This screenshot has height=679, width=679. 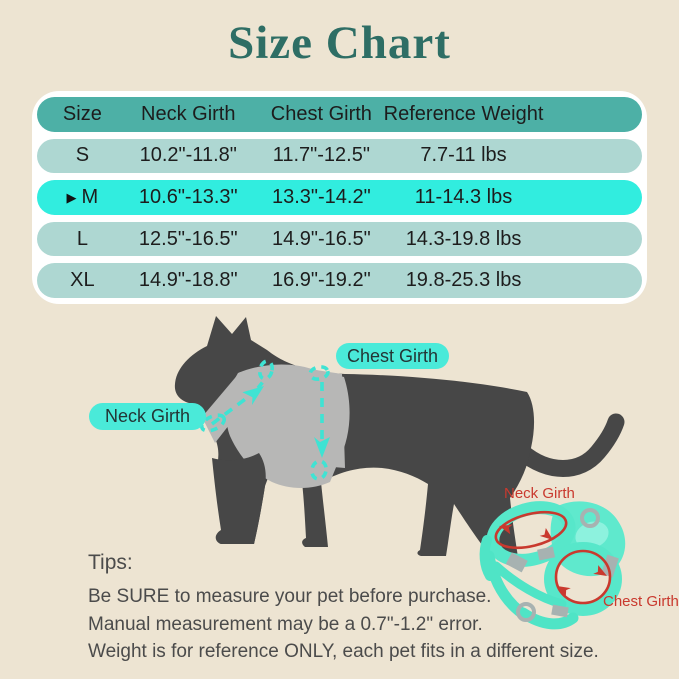 I want to click on table-row-xl: XL 14.9"-18.8" 16.9"-19.2" 19.8-25.3 lbs, so click(x=339, y=280).